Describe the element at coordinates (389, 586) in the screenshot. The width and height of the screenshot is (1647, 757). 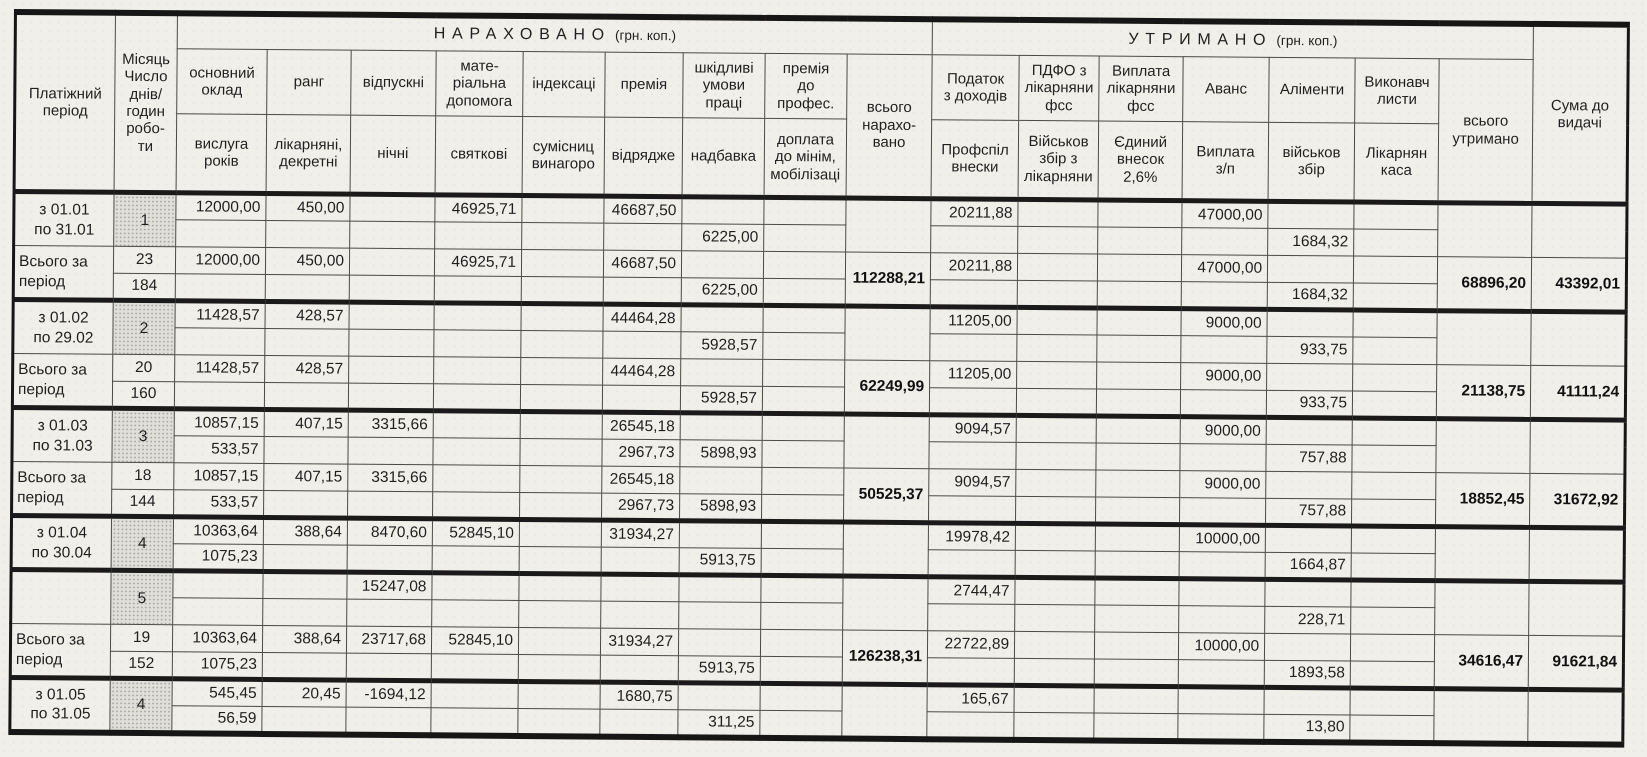
I see `value-cell: 15247,08` at that location.